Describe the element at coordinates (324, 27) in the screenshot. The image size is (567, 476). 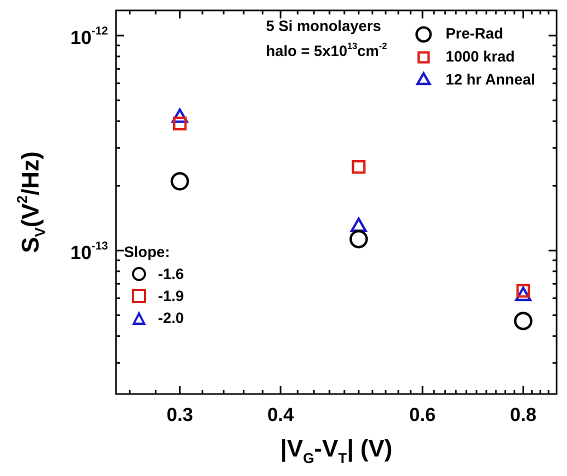
I see `annotation: 5 Si monolayers` at that location.